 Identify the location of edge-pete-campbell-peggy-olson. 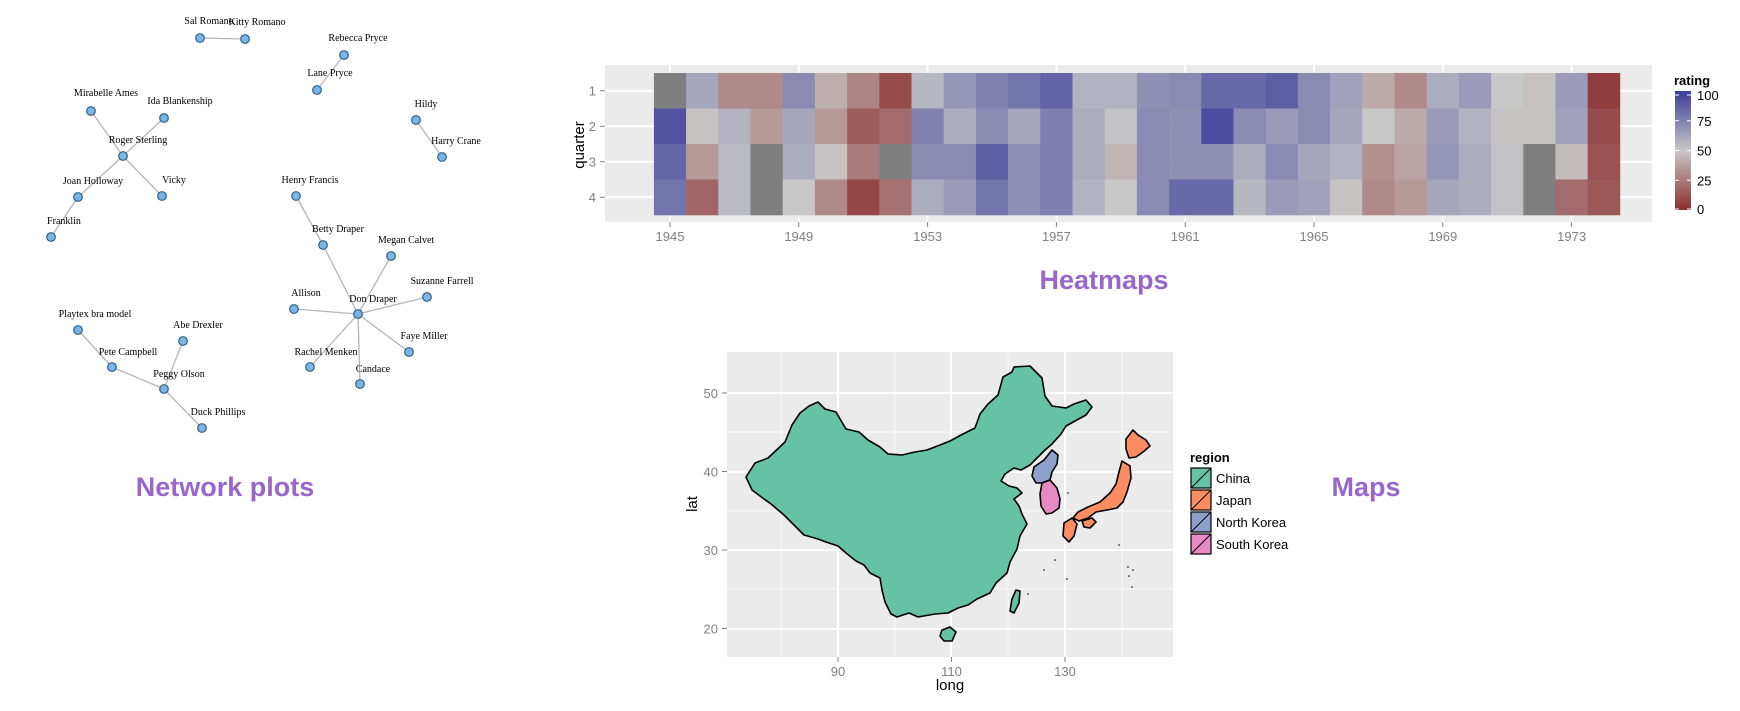
(138, 378).